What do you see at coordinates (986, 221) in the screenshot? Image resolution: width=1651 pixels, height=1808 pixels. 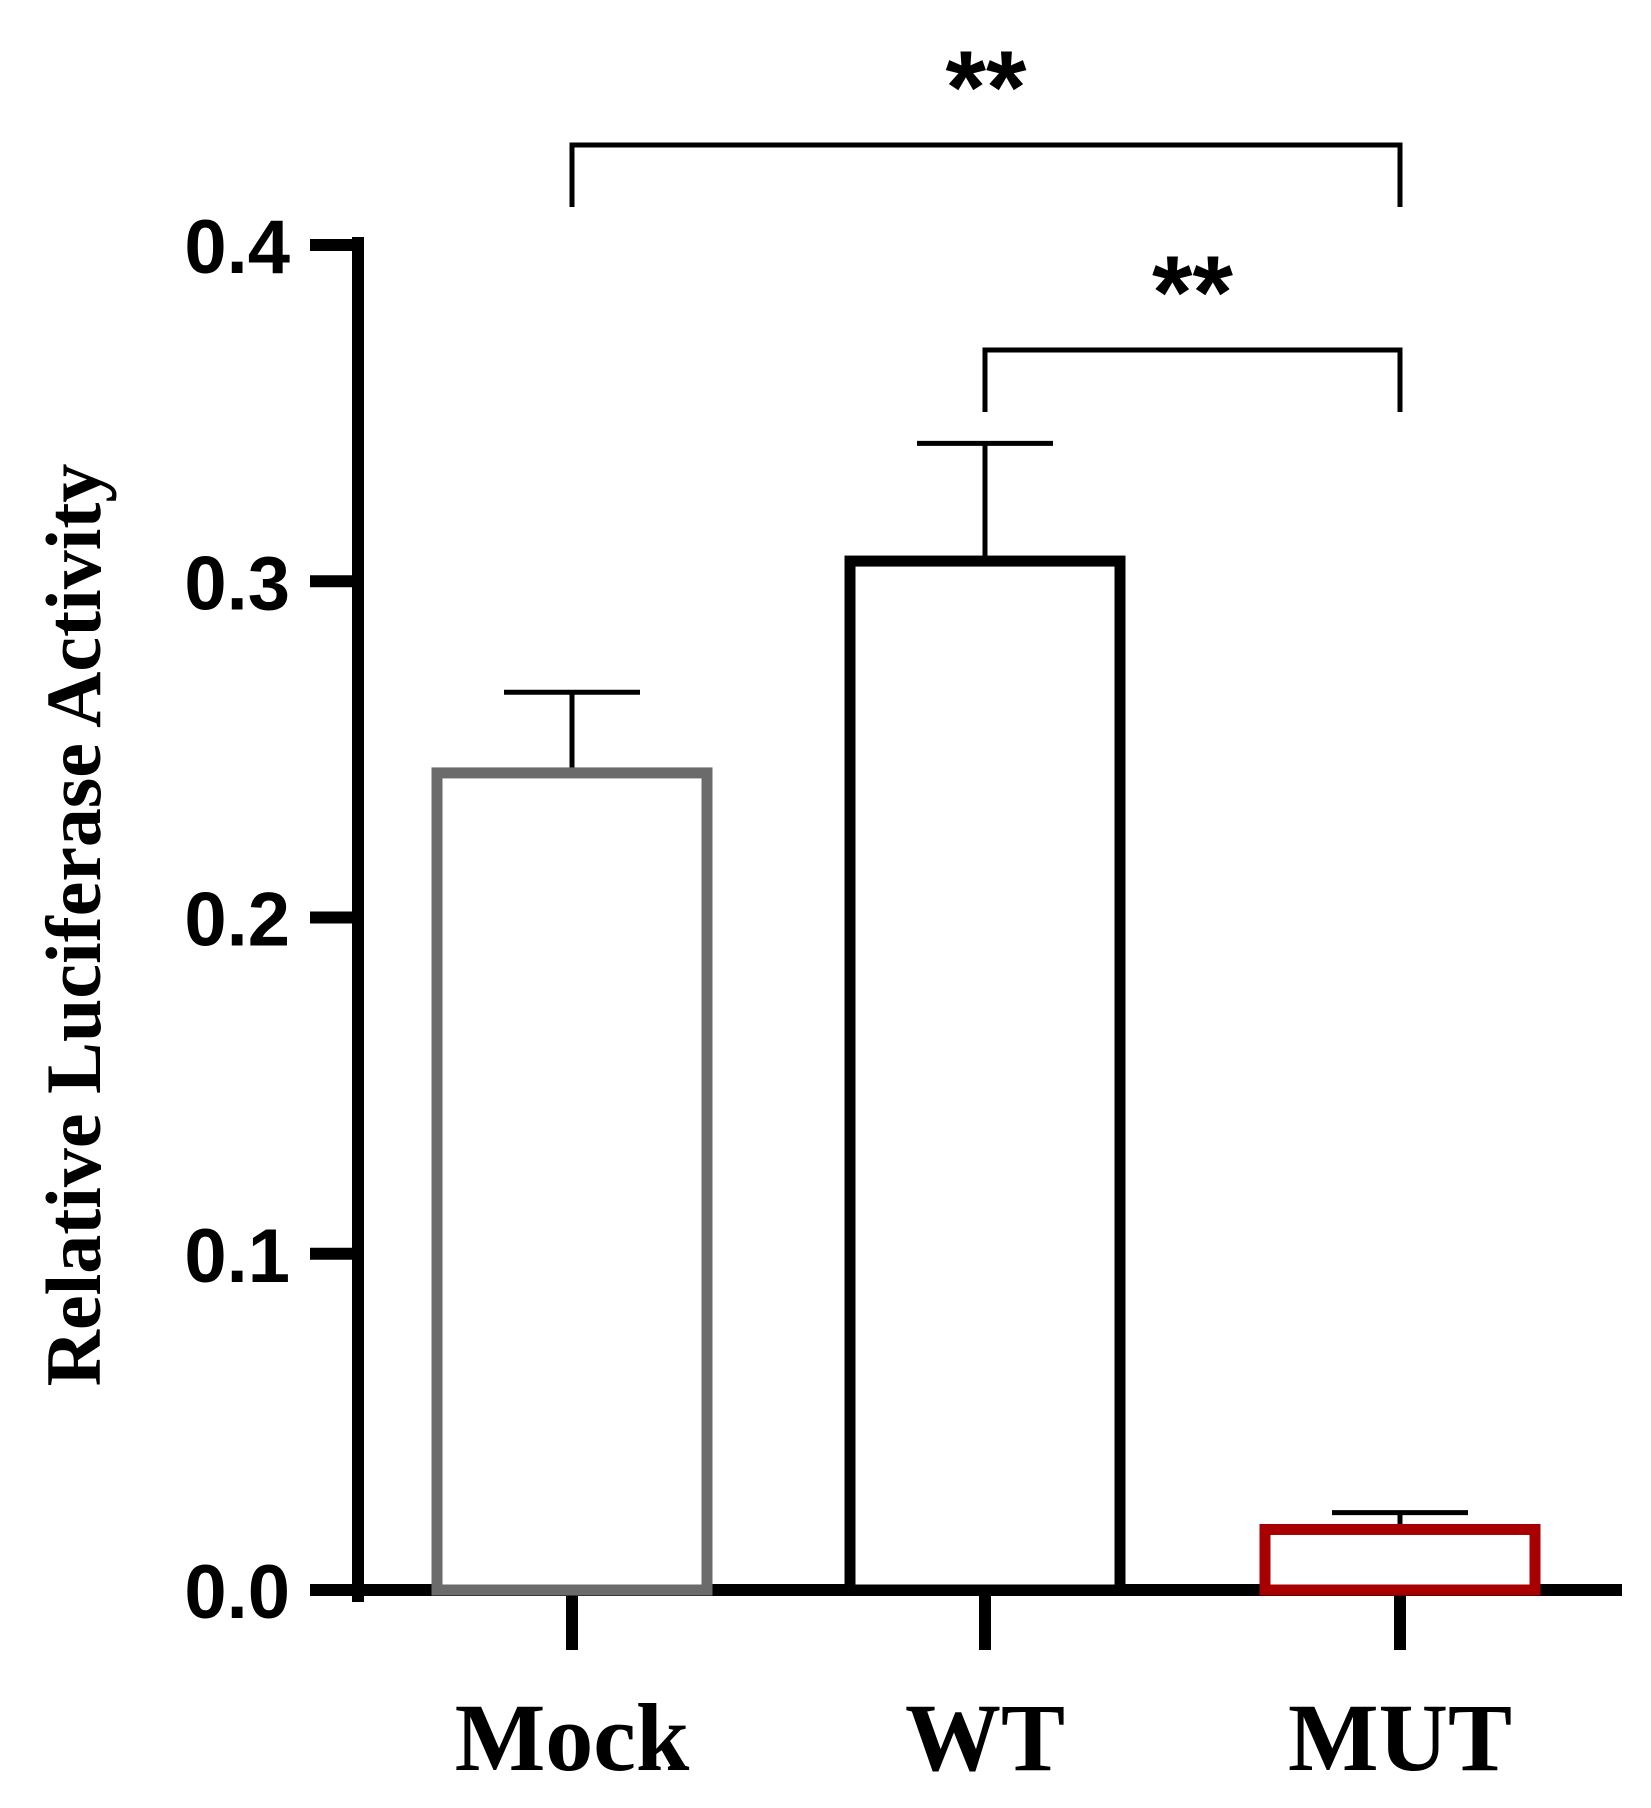 I see `significance-brackets: ** **` at bounding box center [986, 221].